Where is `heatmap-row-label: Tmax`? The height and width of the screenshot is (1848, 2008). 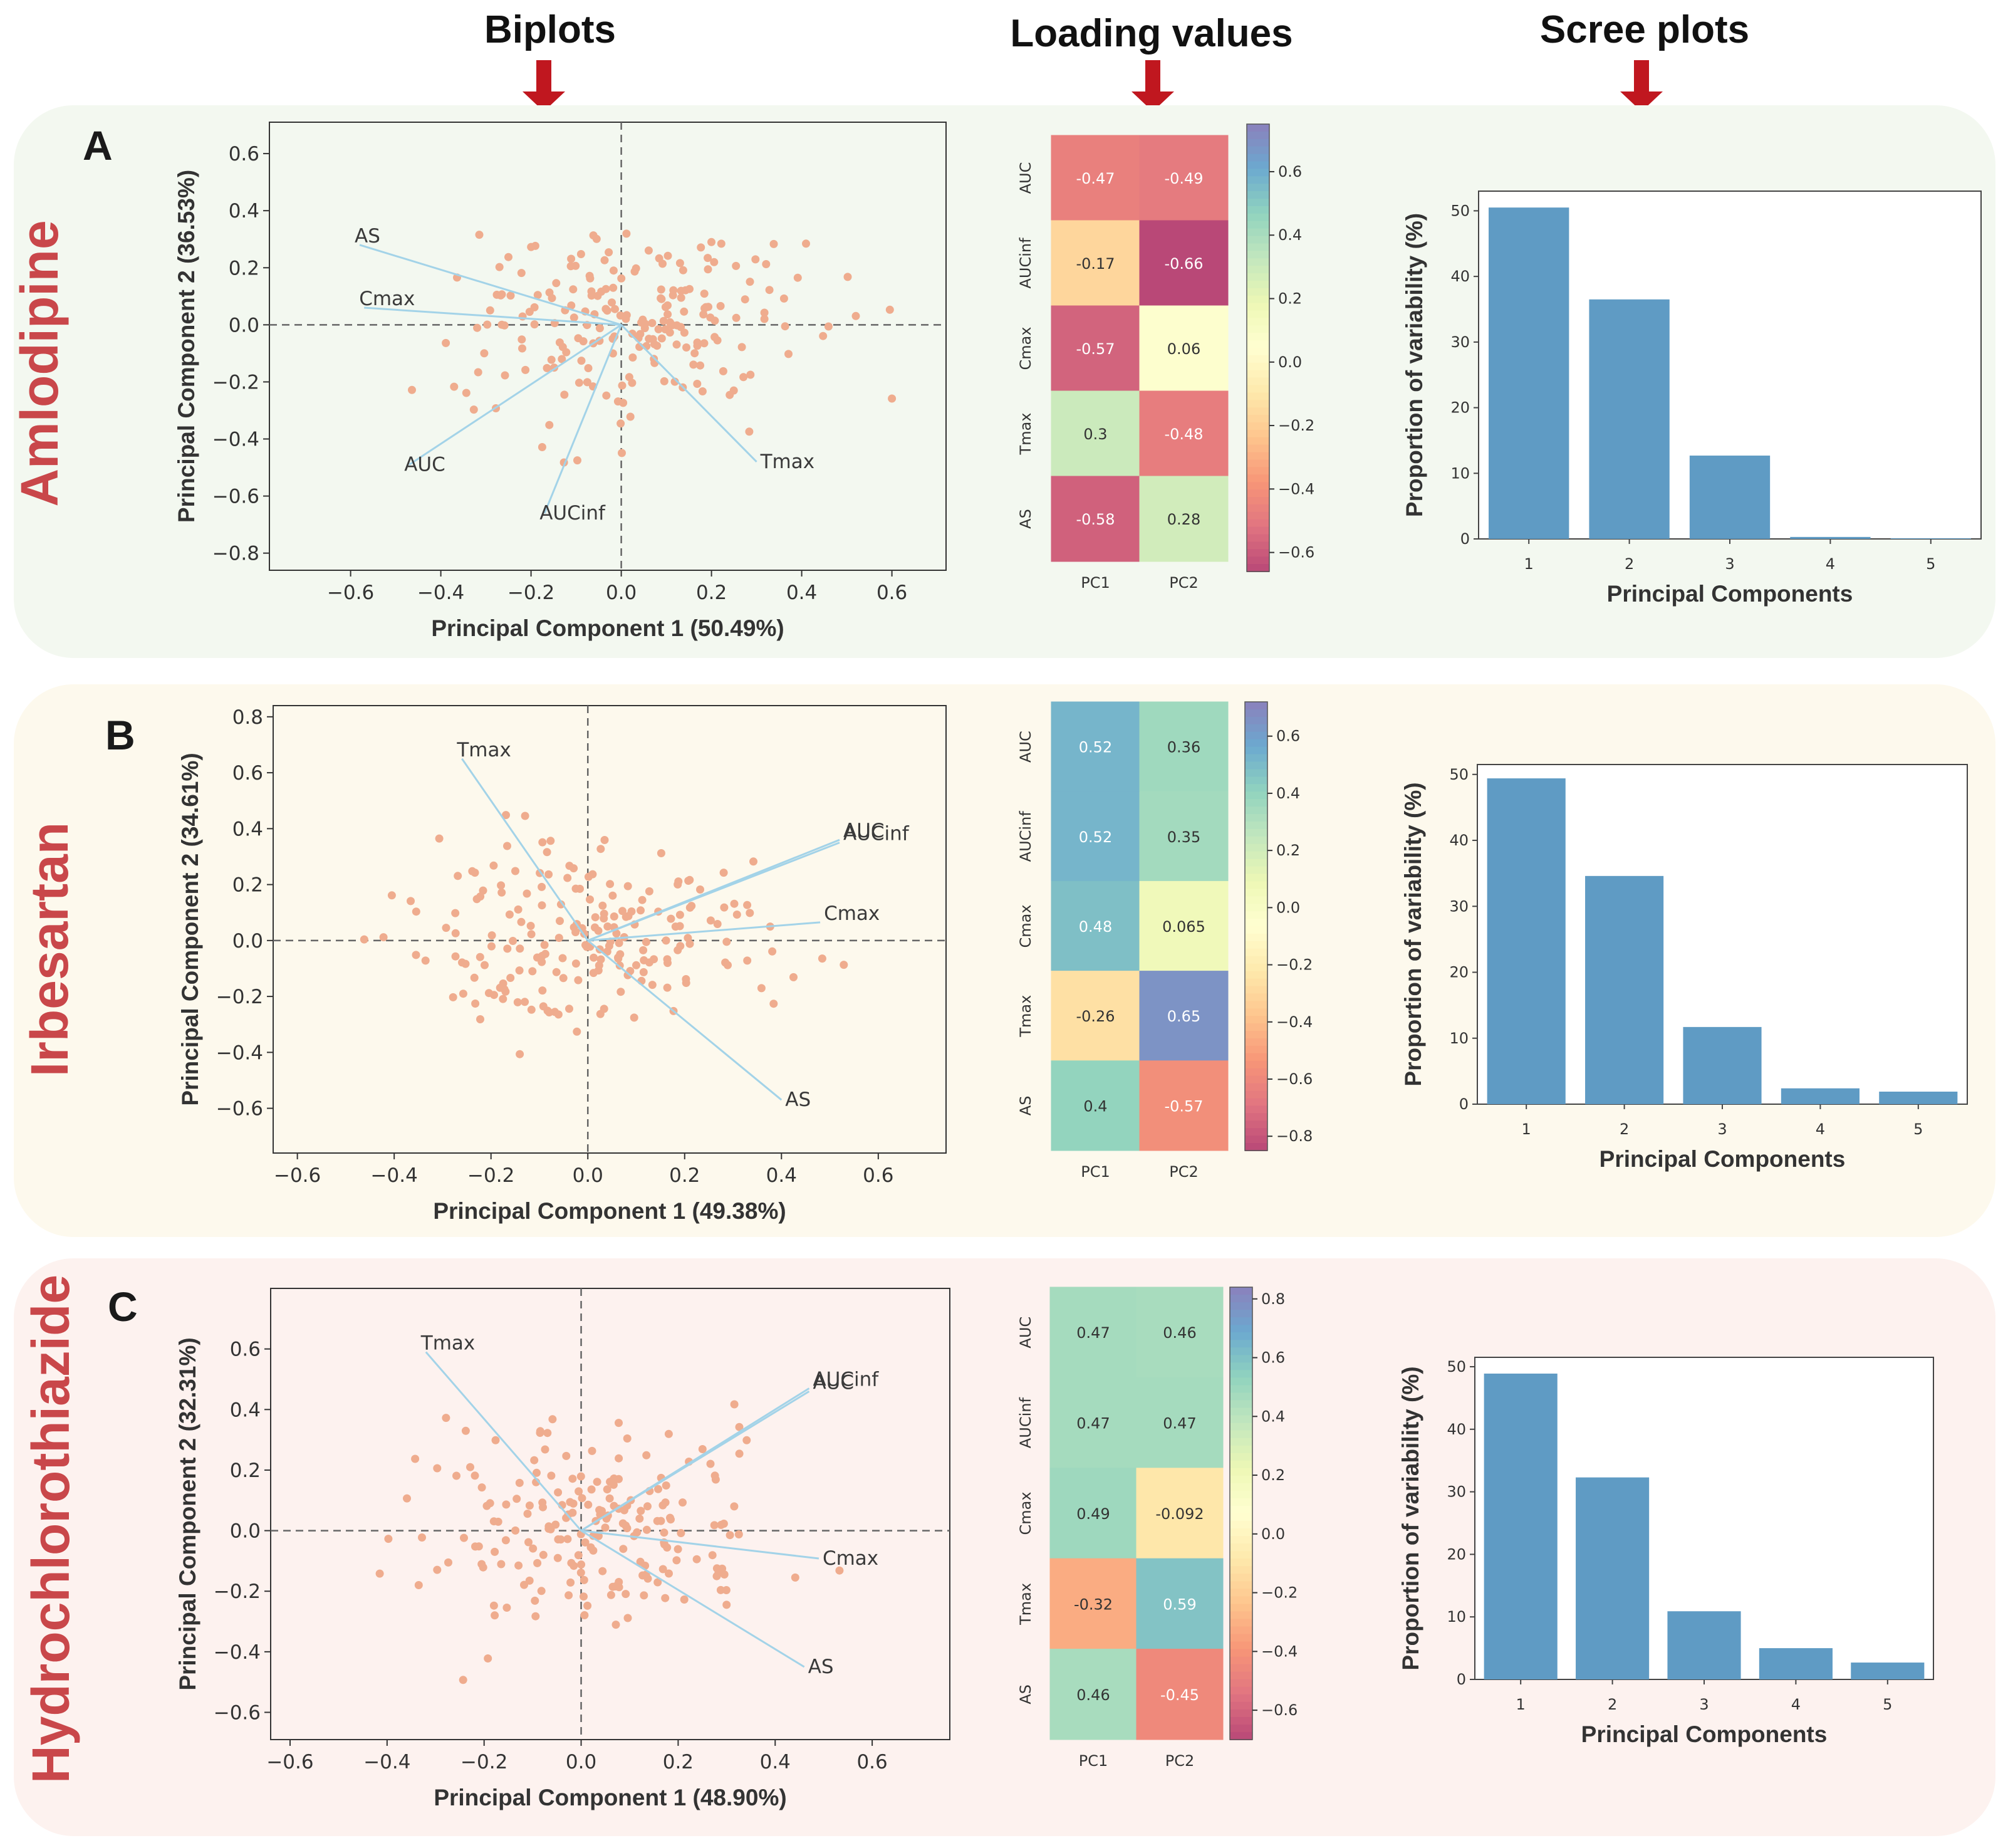 heatmap-row-label: Tmax is located at coordinates (1026, 435).